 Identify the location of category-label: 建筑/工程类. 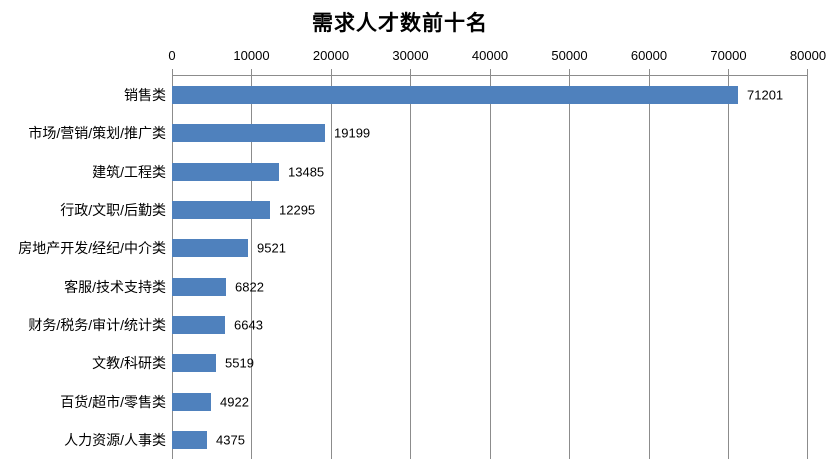
(129, 171).